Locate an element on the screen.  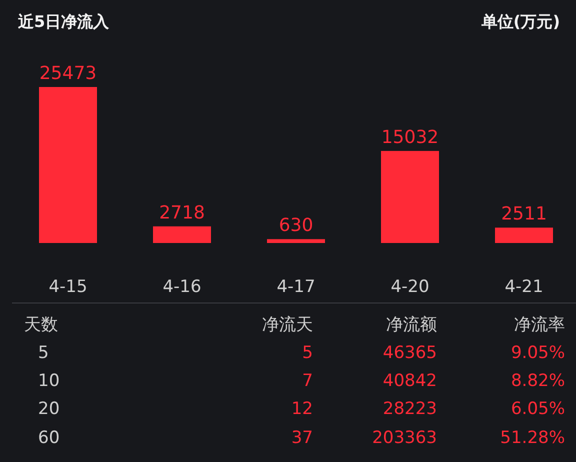
data-label: 25473 is located at coordinates (68, 73).